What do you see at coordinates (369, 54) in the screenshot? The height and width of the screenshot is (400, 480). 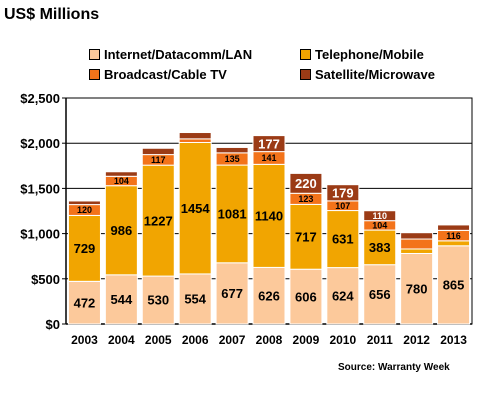 I see `legend-label-telephone: Telephone/Mobile` at bounding box center [369, 54].